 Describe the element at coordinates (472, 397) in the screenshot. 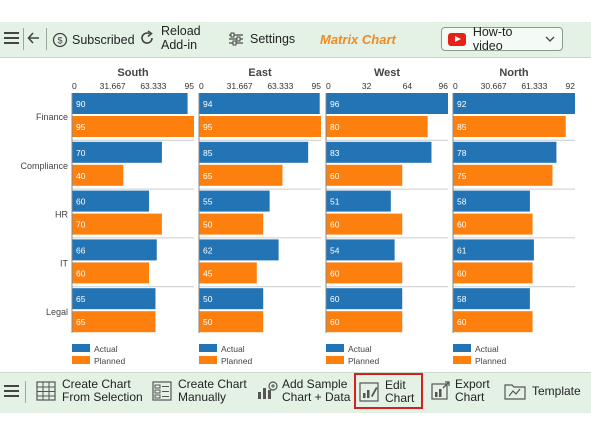

I see `export-line2: Chart` at that location.